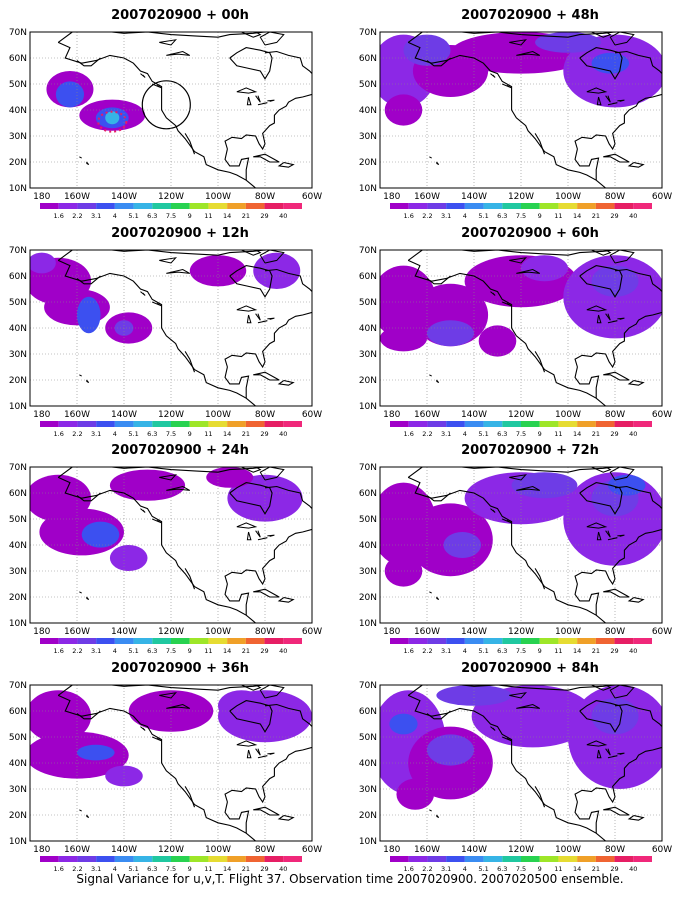  I want to click on color-bar-level: 9, so click(540, 869).